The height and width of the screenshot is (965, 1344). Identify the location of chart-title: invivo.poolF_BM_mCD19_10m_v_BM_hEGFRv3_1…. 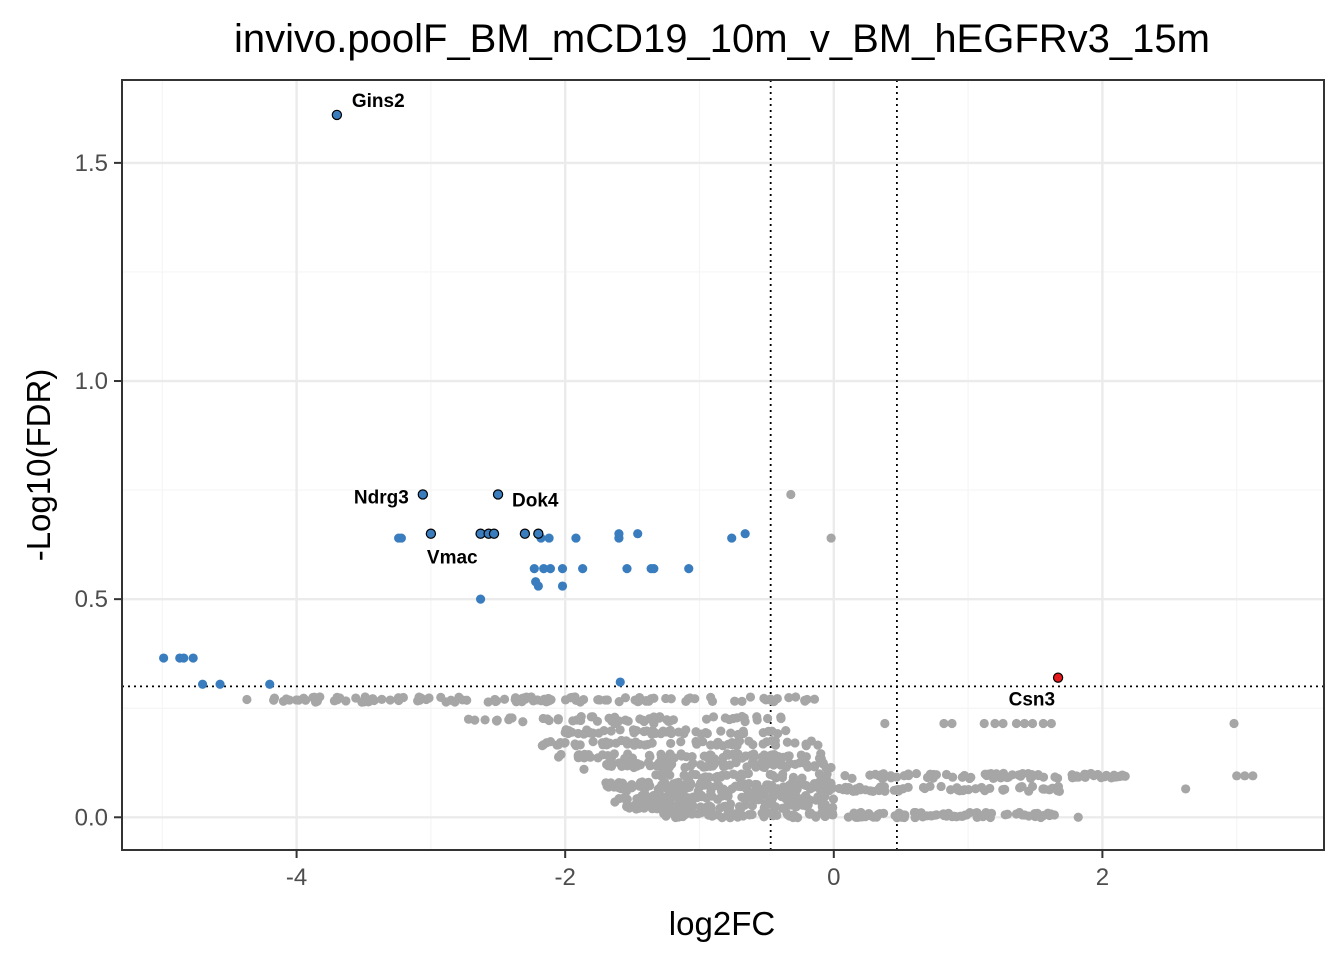
(722, 39).